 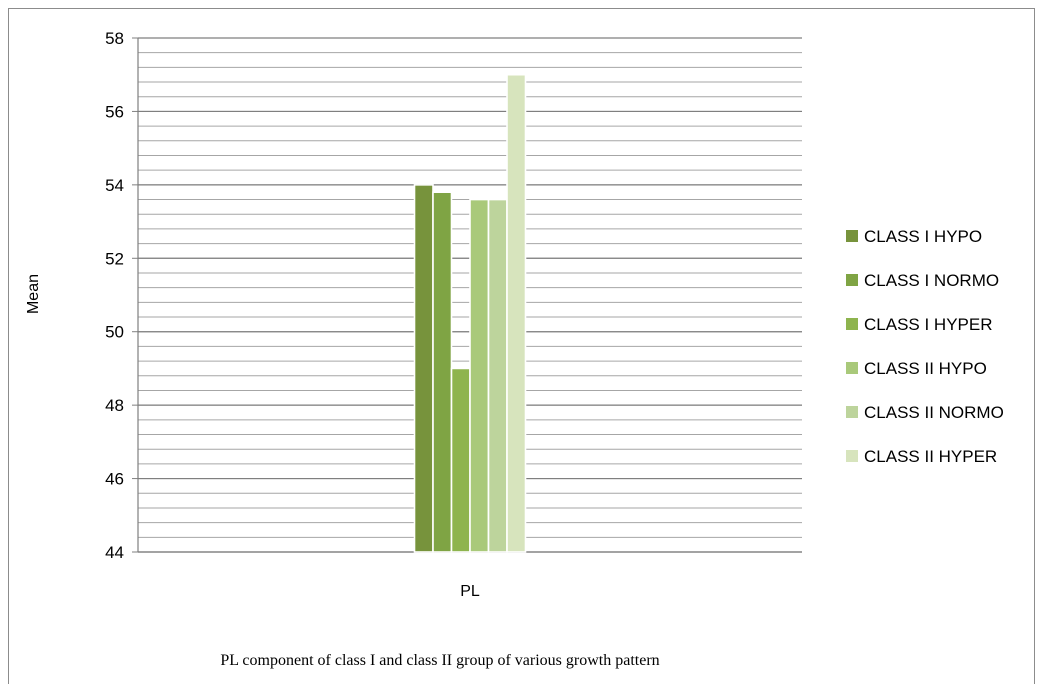 I want to click on y-tick-label: 56, so click(x=114, y=111).